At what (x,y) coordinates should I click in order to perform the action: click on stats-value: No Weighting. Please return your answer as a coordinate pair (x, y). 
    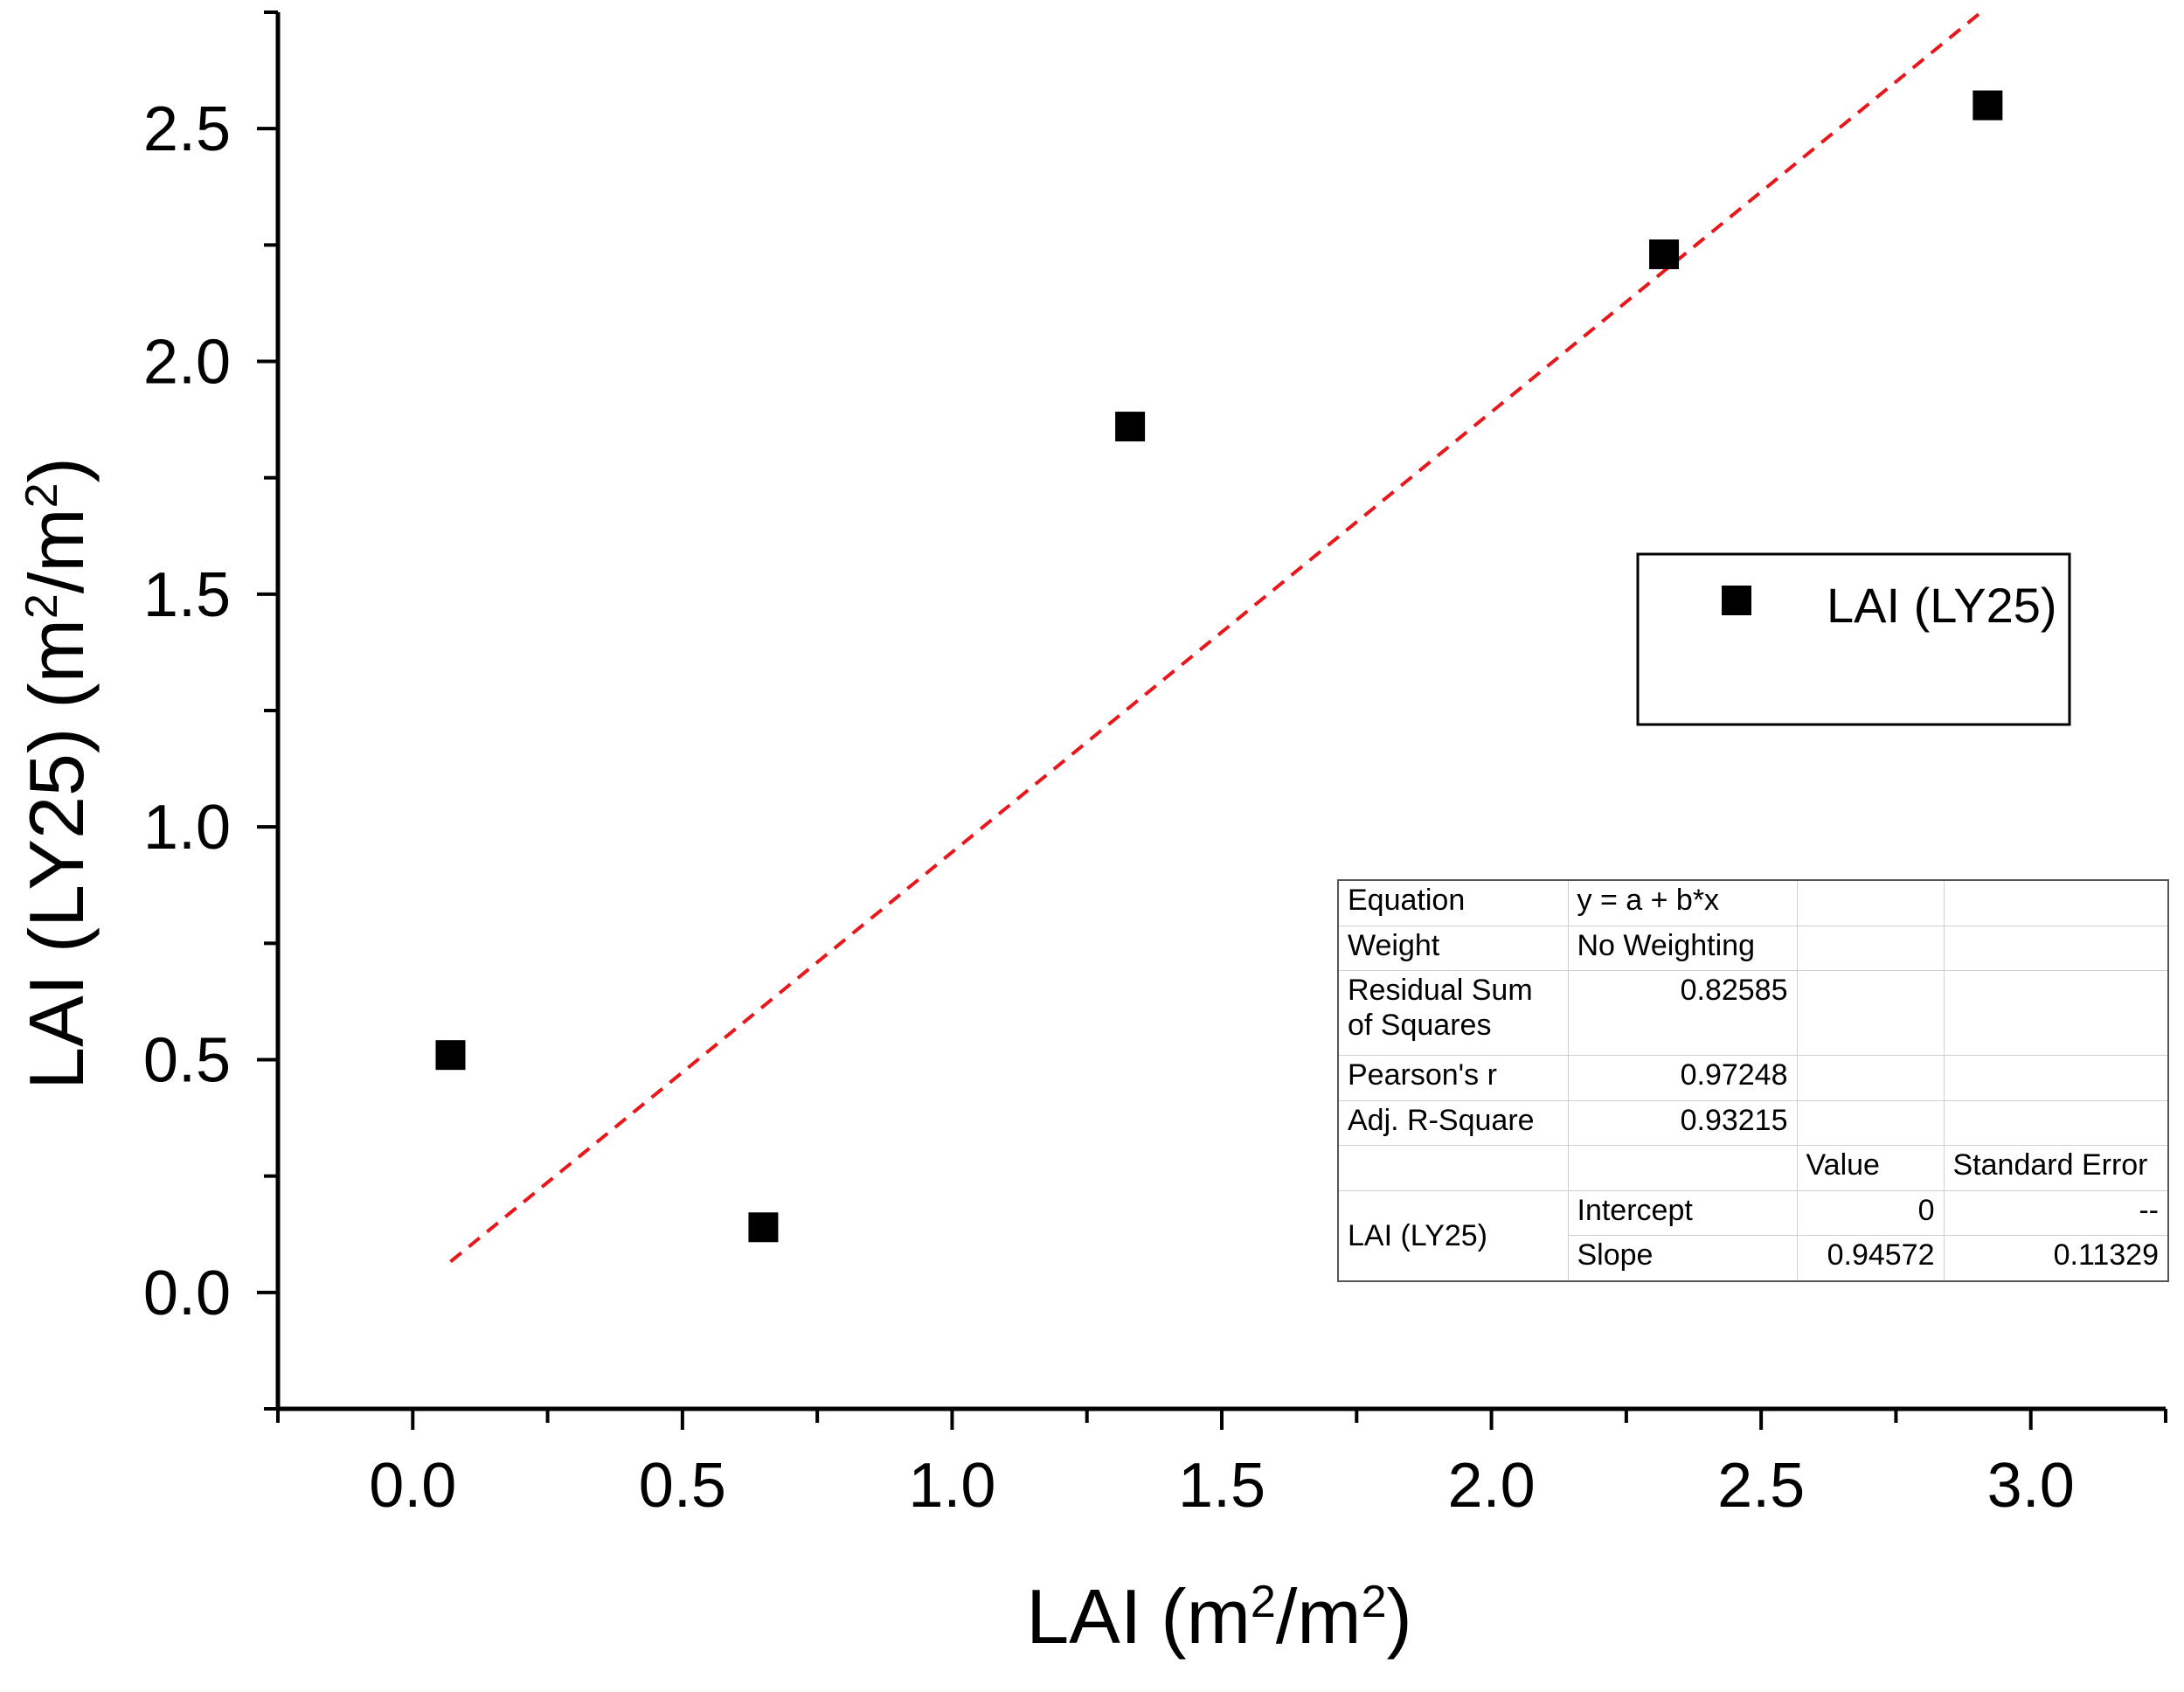
    Looking at the image, I should click on (1682, 949).